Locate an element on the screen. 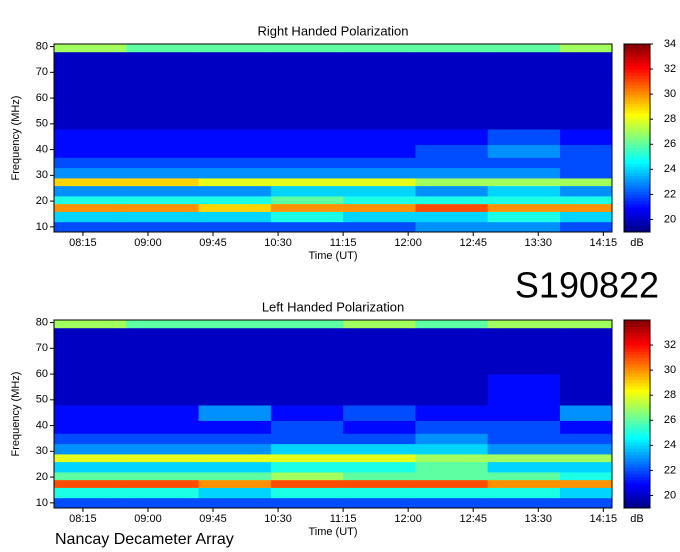 Image resolution: width=680 pixels, height=552 pixels. y-tick-label: 80 is located at coordinates (42, 46).